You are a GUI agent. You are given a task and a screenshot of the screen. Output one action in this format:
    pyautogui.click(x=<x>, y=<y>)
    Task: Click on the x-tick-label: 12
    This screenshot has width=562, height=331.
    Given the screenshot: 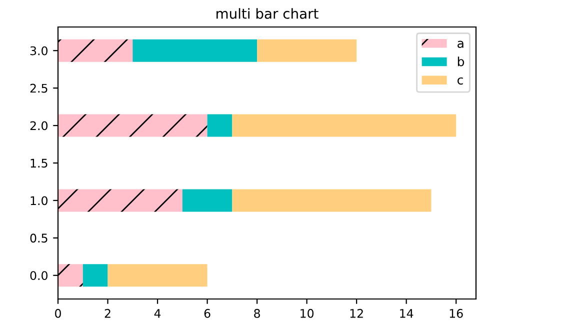 What is the action you would take?
    pyautogui.click(x=356, y=313)
    